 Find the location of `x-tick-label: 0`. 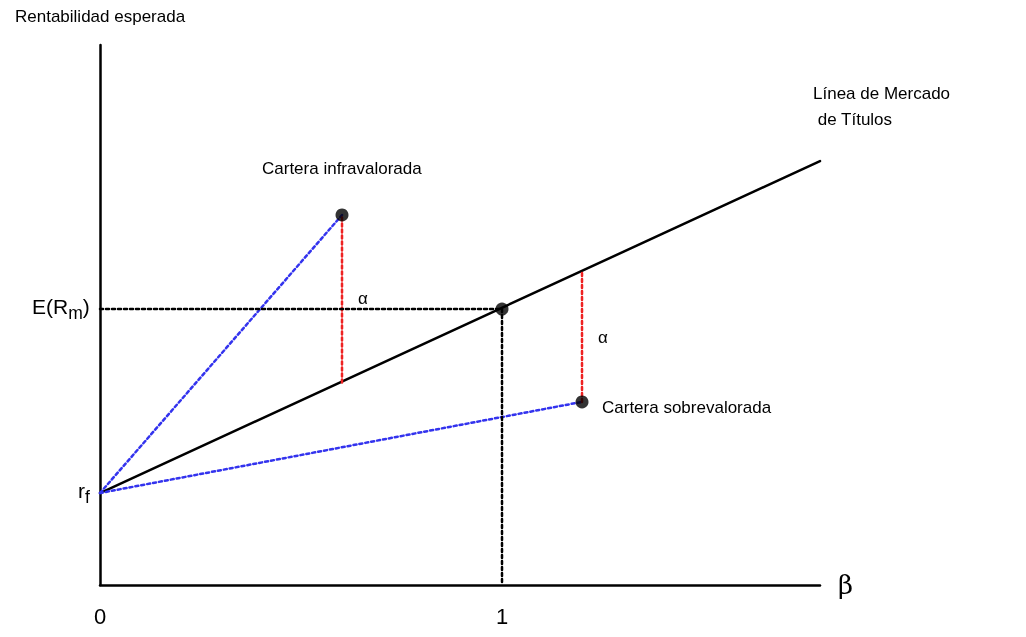

x-tick-label: 0 is located at coordinates (100, 616).